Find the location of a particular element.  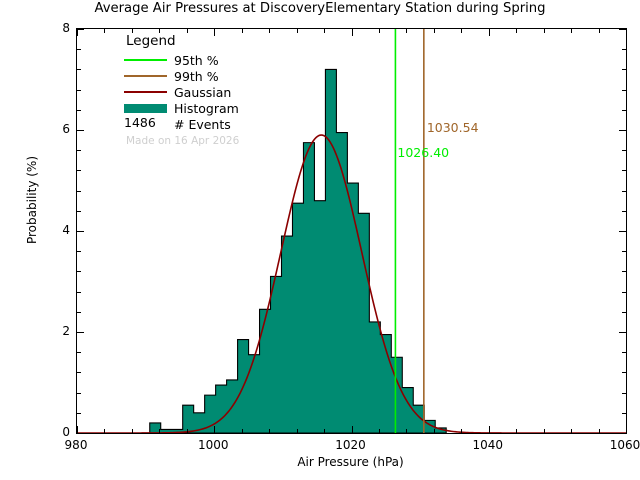

x-tick-label: 1060 is located at coordinates (624, 445).